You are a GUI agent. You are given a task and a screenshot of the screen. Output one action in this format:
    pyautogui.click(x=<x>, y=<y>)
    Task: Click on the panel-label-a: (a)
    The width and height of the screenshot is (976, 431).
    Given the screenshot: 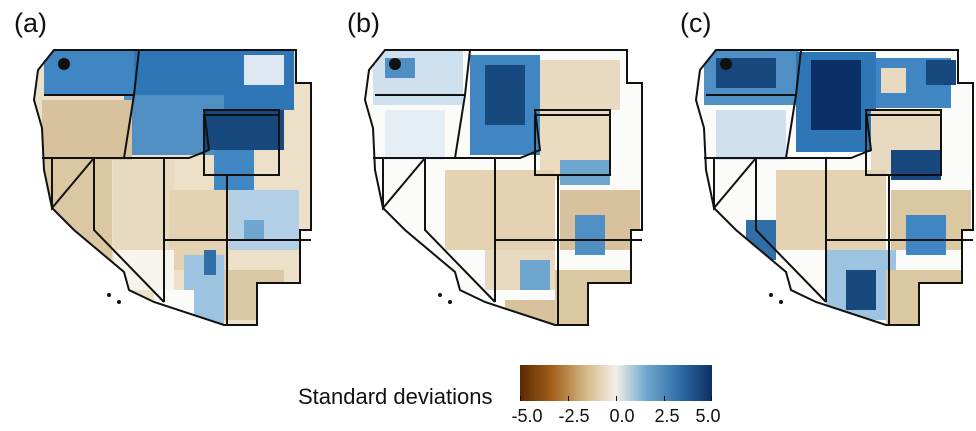 What is the action you would take?
    pyautogui.click(x=30, y=23)
    